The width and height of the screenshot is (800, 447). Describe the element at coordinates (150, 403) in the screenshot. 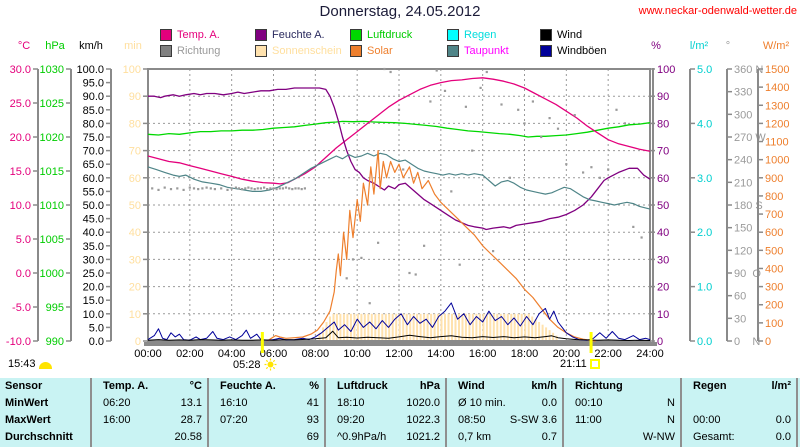

I see `table-row: 06:20 13.1` at that location.